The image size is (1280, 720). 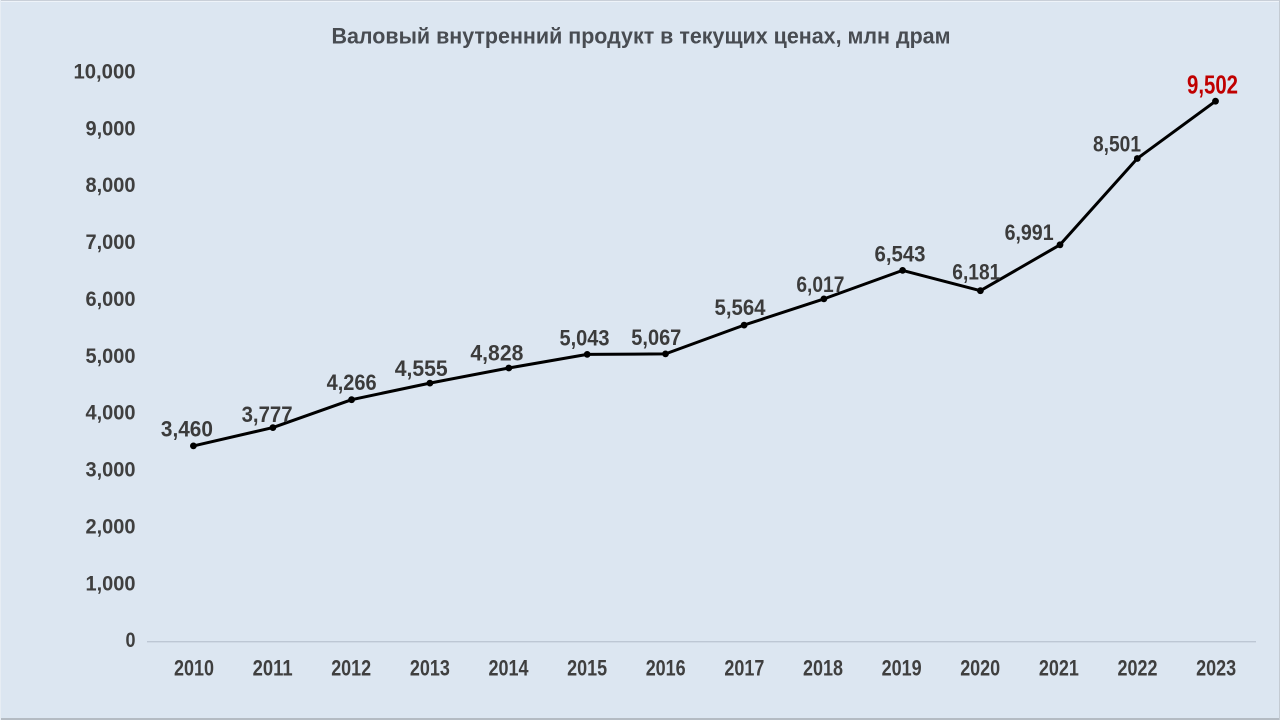 What do you see at coordinates (105, 72) in the screenshot?
I see `svg-text: 10,000` at bounding box center [105, 72].